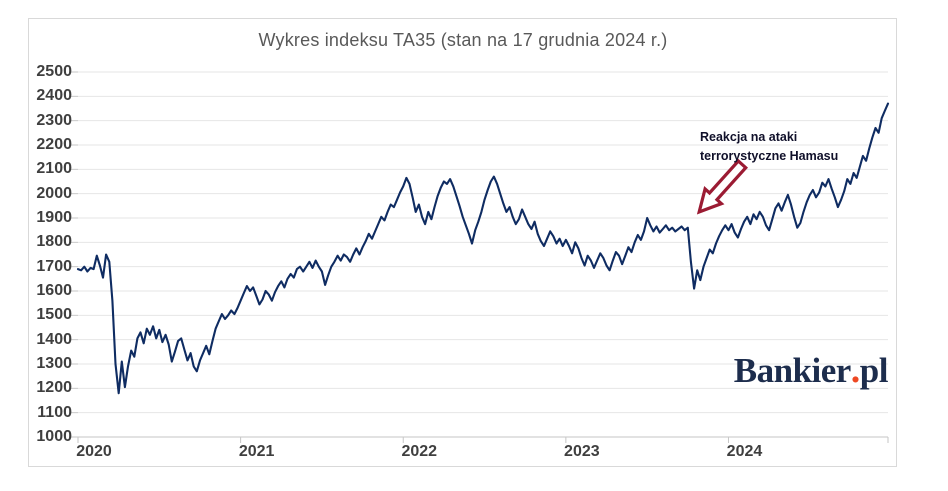 This screenshot has height=491, width=948. I want to click on x-axis-label: 2020, so click(94, 451).